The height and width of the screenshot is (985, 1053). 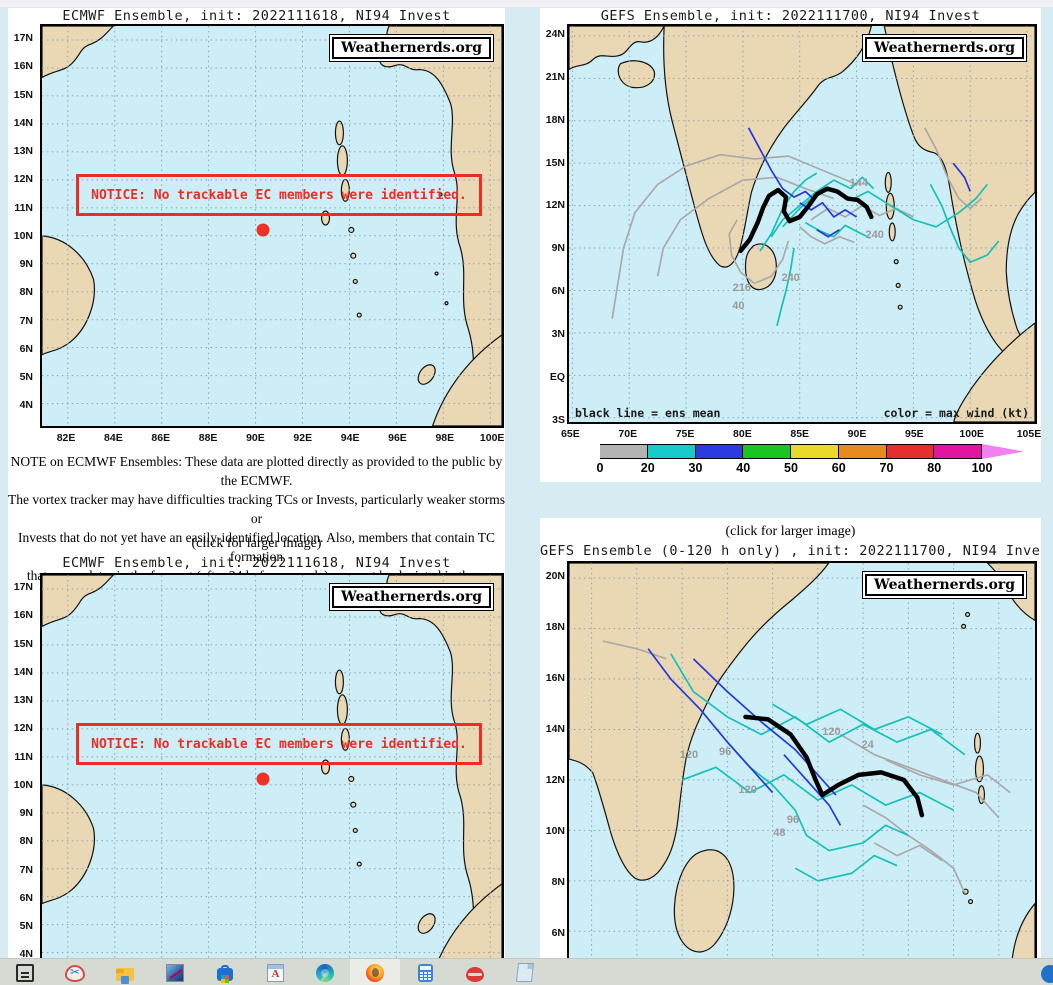 What do you see at coordinates (263, 230) in the screenshot?
I see `invest-position-dot` at bounding box center [263, 230].